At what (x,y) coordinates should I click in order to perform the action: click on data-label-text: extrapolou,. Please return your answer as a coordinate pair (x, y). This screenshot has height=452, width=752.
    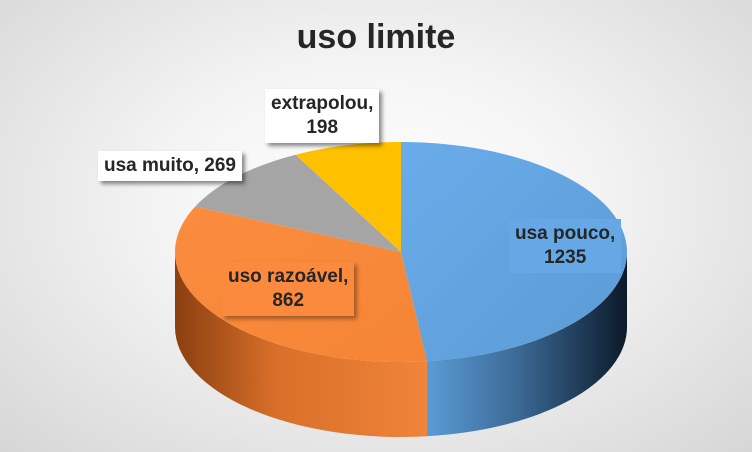
    Looking at the image, I should click on (322, 103).